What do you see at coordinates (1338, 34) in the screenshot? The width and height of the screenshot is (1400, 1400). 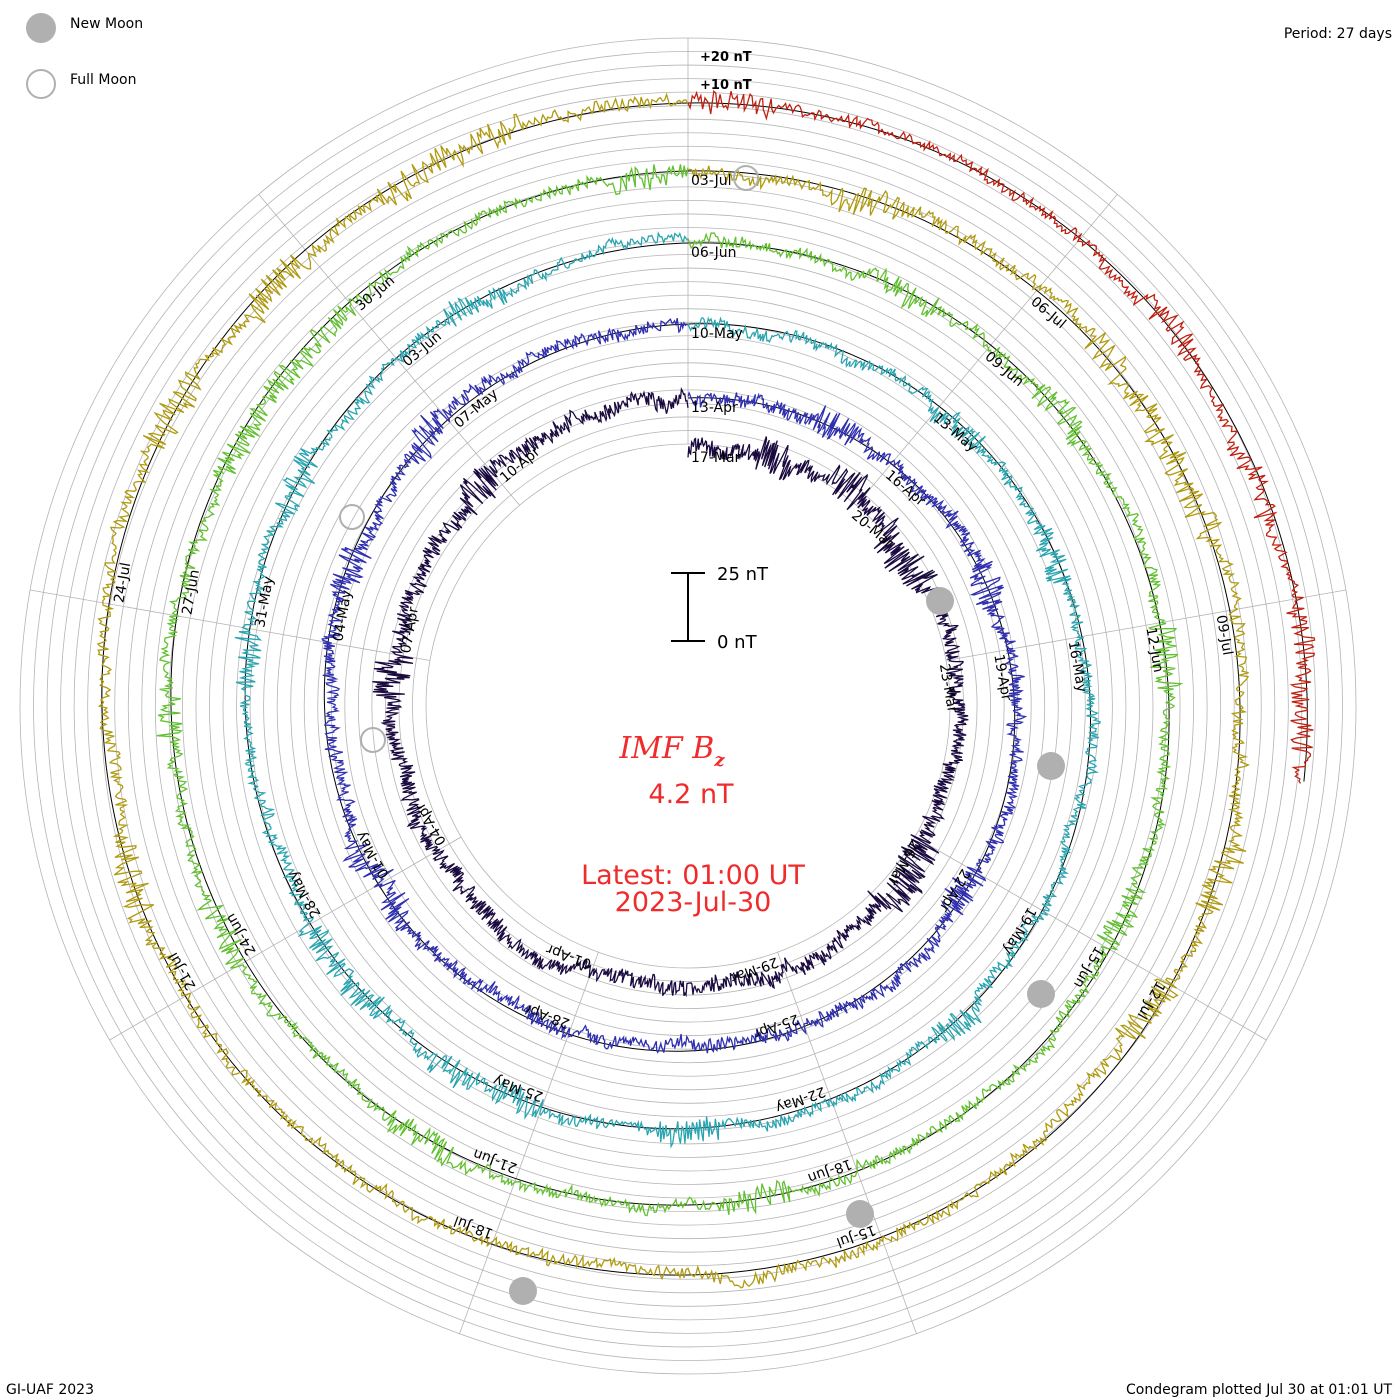 I see `period-label: Period: 27 days` at bounding box center [1338, 34].